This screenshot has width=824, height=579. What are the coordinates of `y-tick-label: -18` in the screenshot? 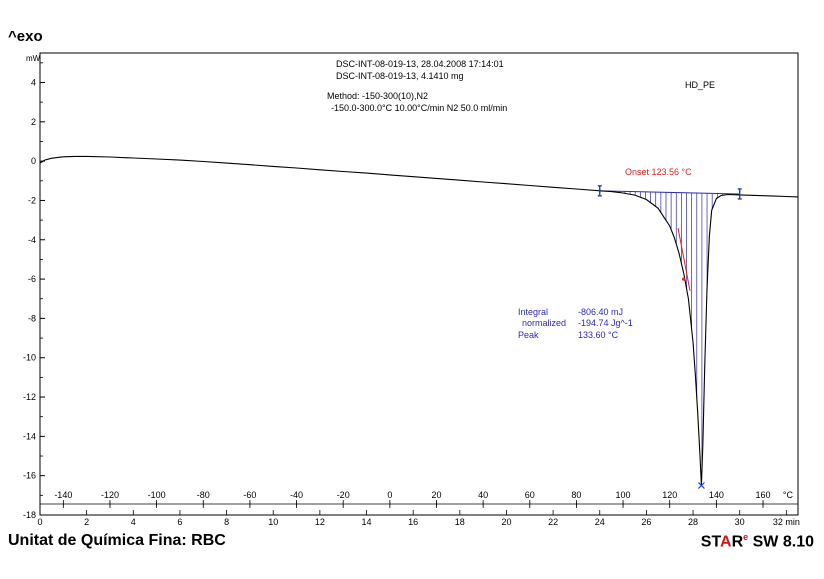 It's located at (29, 515).